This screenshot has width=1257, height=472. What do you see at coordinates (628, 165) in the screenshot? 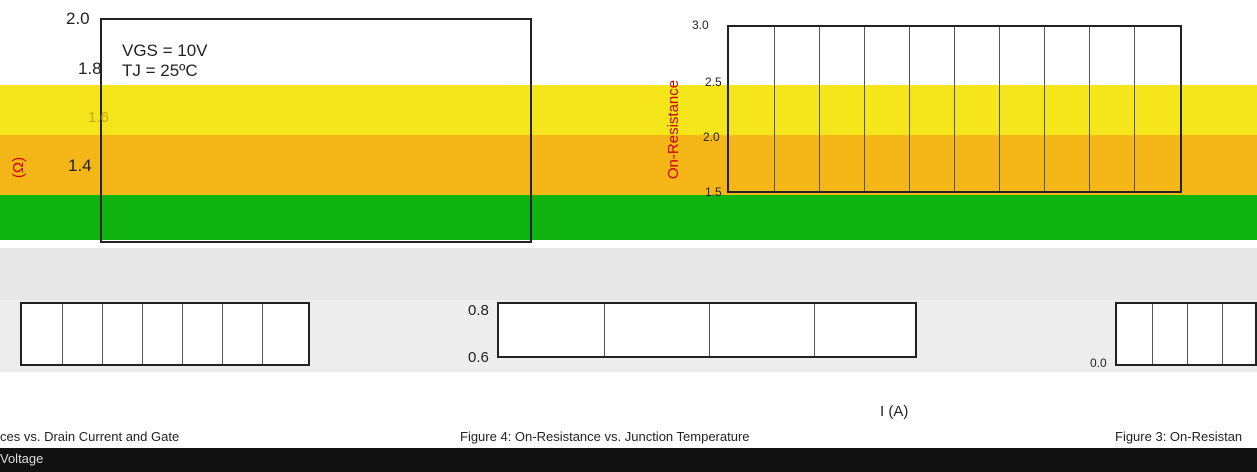
I see `orange-band` at bounding box center [628, 165].